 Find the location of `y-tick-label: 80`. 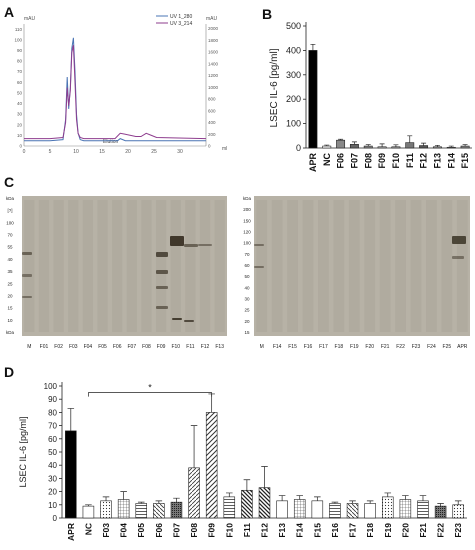

y-tick-label: 80 is located at coordinates (52, 412).